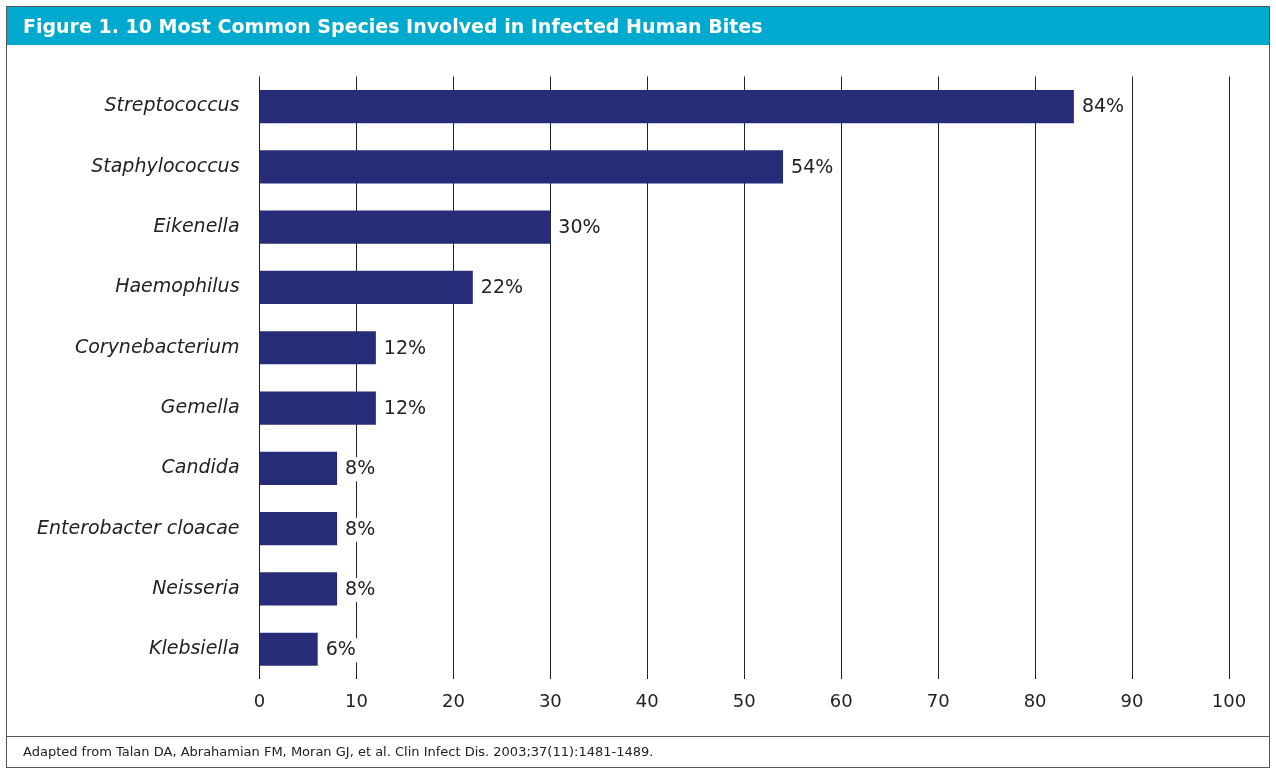  I want to click on y-tick-label: Haemophilus, so click(177, 285).